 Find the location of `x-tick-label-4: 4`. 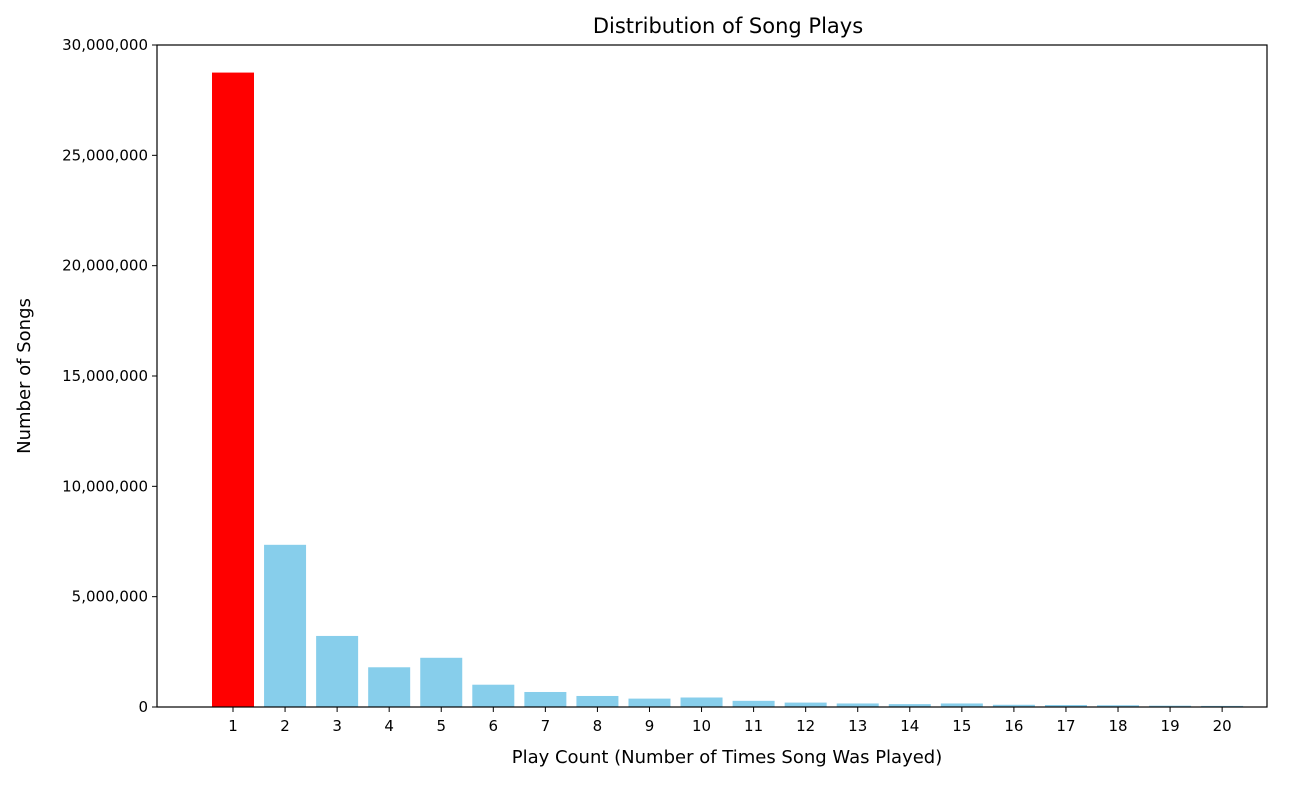

x-tick-label-4: 4 is located at coordinates (389, 726).